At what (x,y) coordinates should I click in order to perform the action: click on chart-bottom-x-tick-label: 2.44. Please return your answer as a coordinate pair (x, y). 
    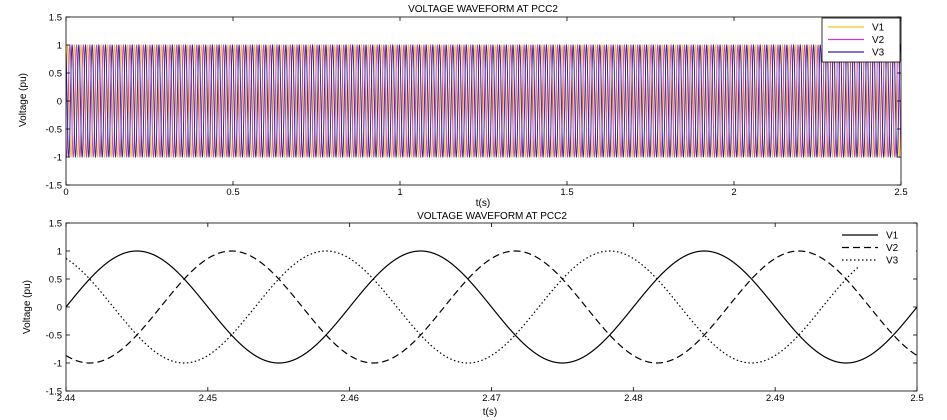
    Looking at the image, I should click on (66, 398).